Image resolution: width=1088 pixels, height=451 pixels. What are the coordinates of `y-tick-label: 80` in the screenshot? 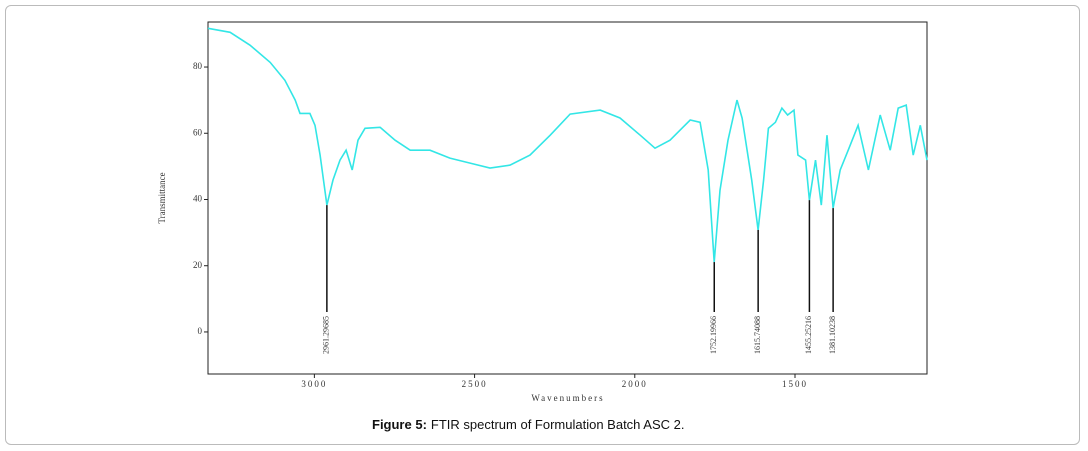 It's located at (198, 66).